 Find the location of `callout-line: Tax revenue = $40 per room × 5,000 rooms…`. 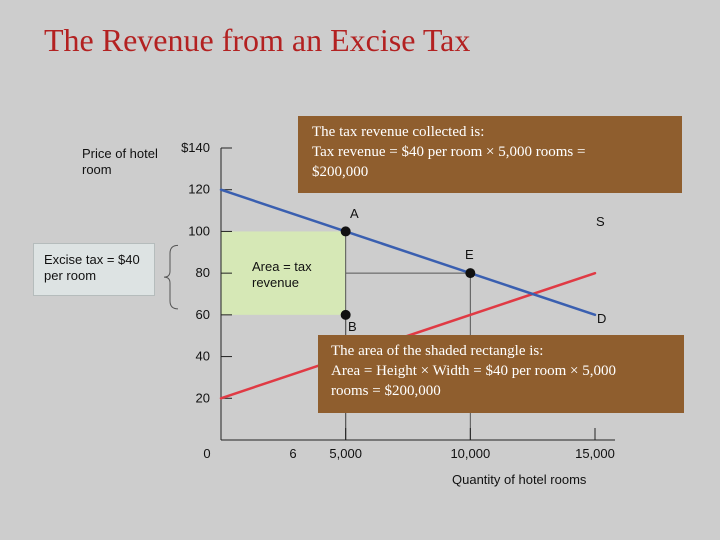

callout-line: Tax revenue = $40 per room × 5,000 rooms… is located at coordinates (449, 152).